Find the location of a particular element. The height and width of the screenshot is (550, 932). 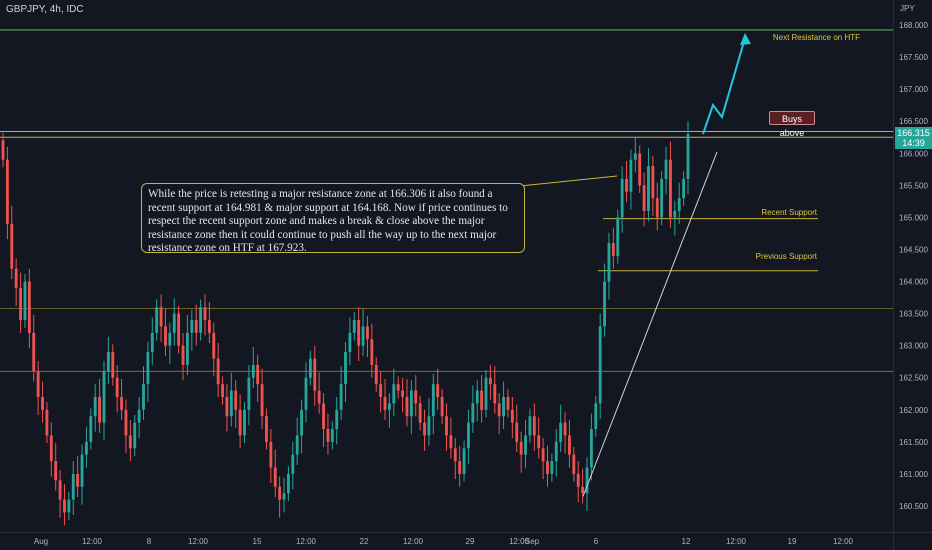

recent-support-label: Recent Support is located at coordinates (789, 212).